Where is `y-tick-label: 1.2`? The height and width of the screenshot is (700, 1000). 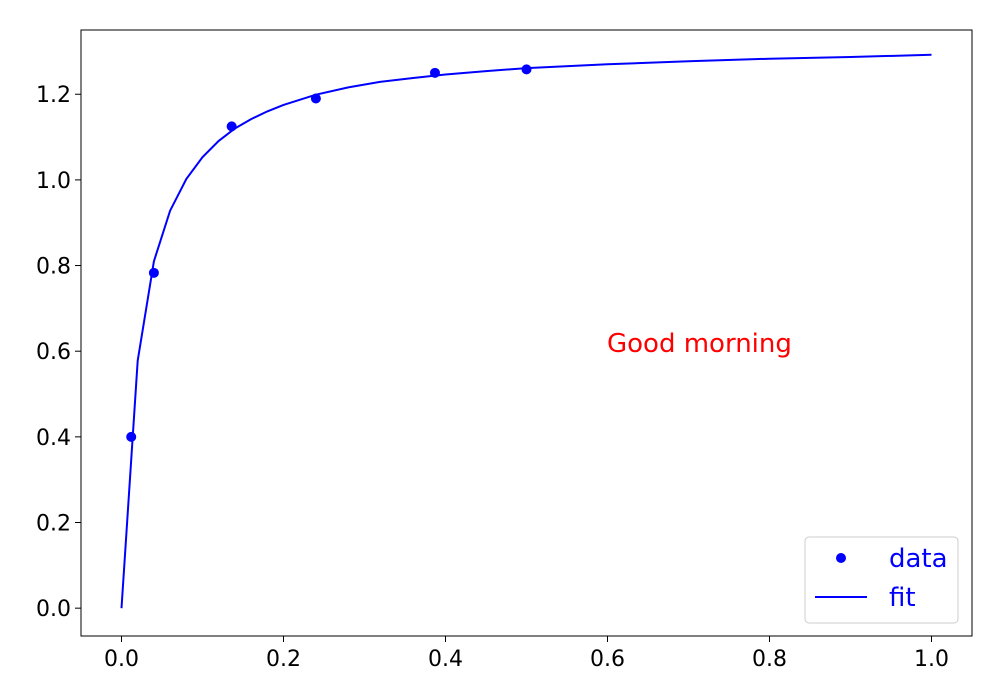 y-tick-label: 1.2 is located at coordinates (53, 95).